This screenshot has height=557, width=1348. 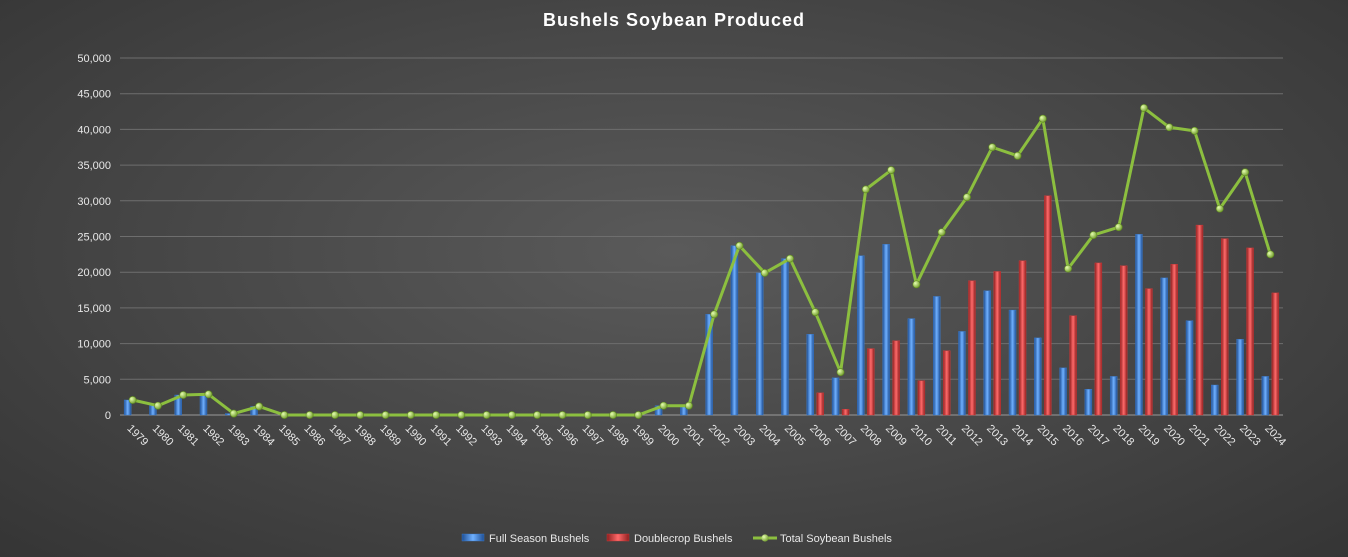 I want to click on legend-item-1: Full Season Bushels, so click(x=525, y=539).